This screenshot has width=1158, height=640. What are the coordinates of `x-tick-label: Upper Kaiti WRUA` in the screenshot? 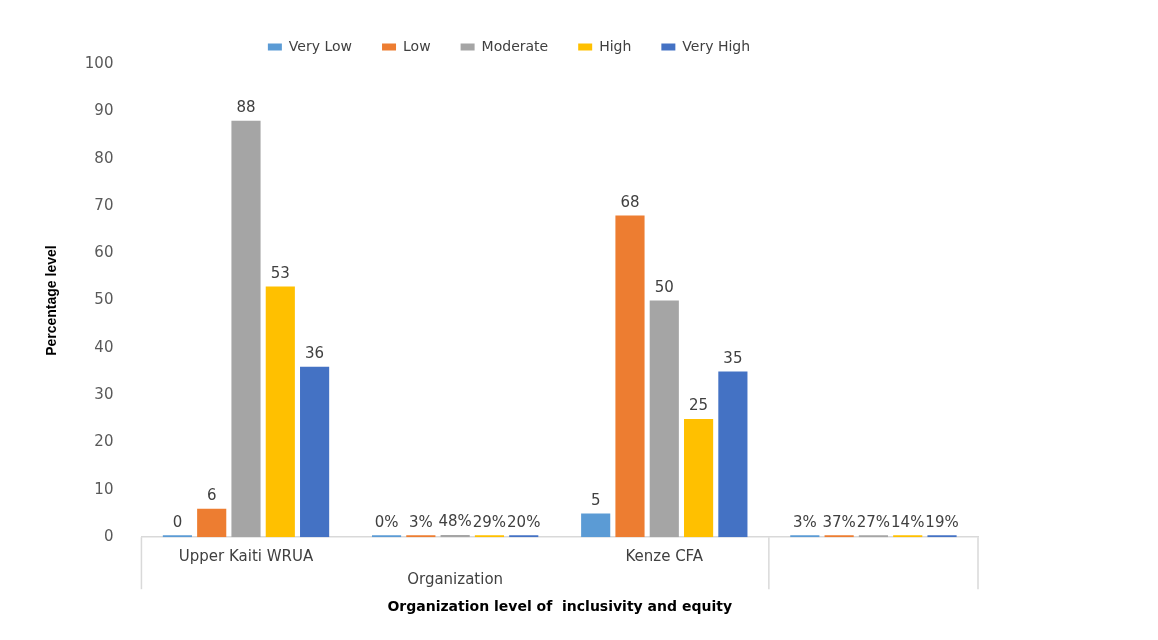 It's located at (246, 556).